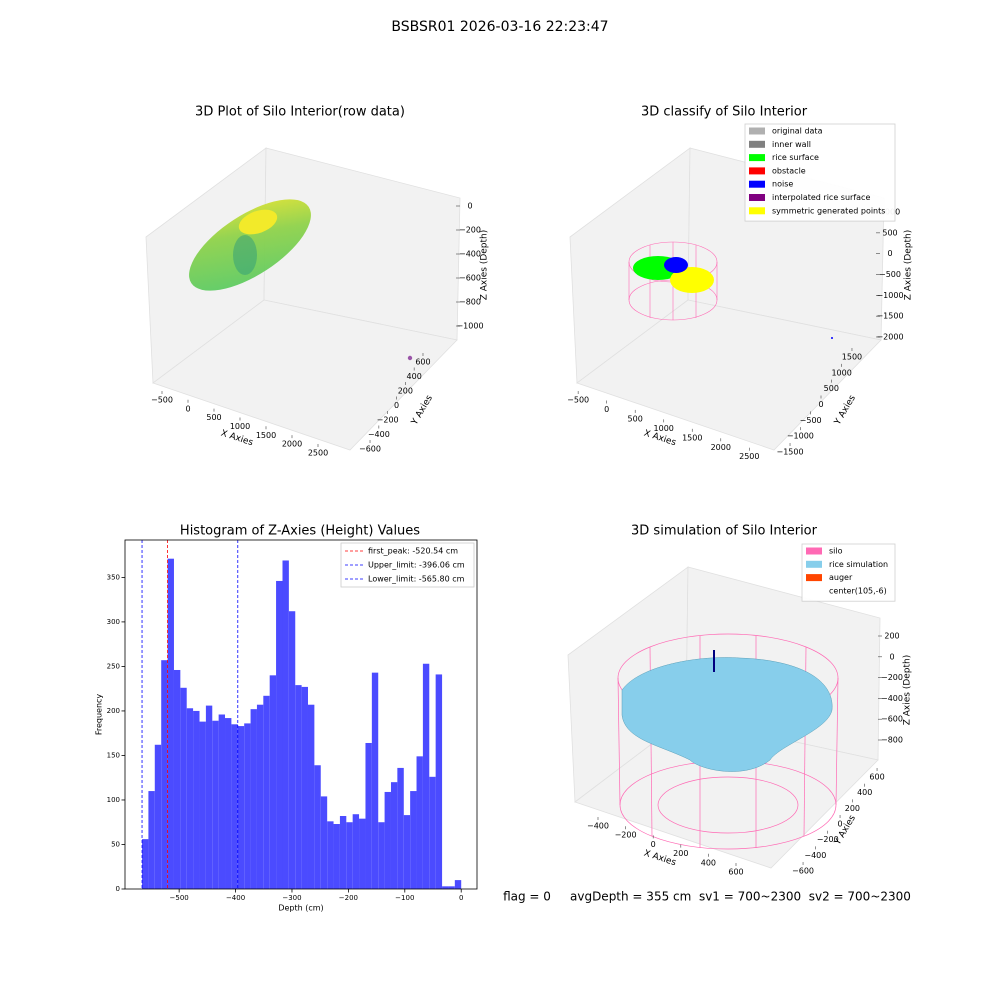 The width and height of the screenshot is (1000, 1000). I want to click on y-tick-label: −500, so click(811, 420).